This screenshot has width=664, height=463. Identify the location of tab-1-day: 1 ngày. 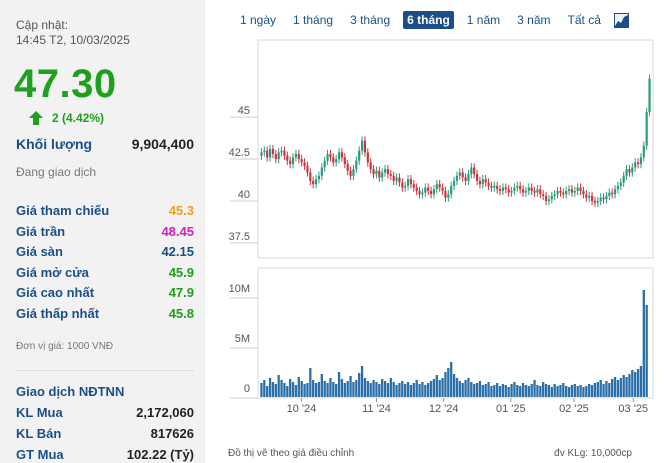
(258, 20).